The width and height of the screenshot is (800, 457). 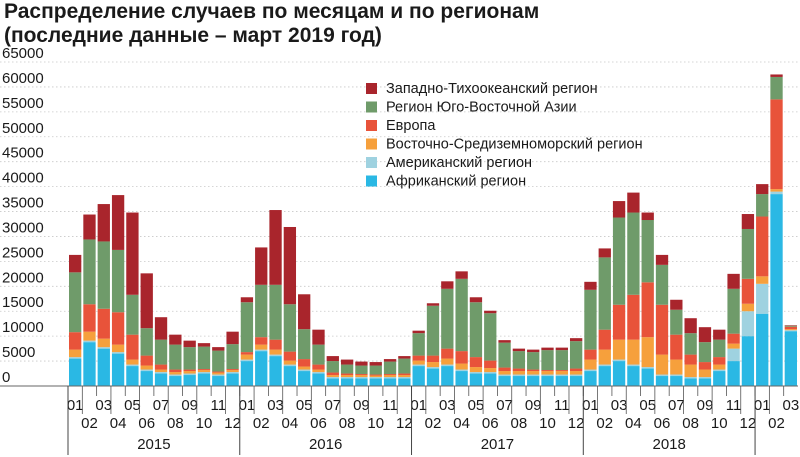 I want to click on x-tick-label: 05, so click(x=476, y=405).